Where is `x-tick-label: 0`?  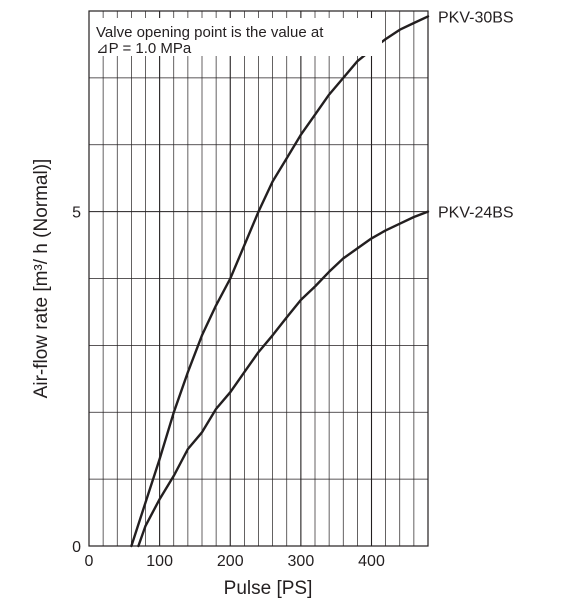 x-tick-label: 0 is located at coordinates (89, 561).